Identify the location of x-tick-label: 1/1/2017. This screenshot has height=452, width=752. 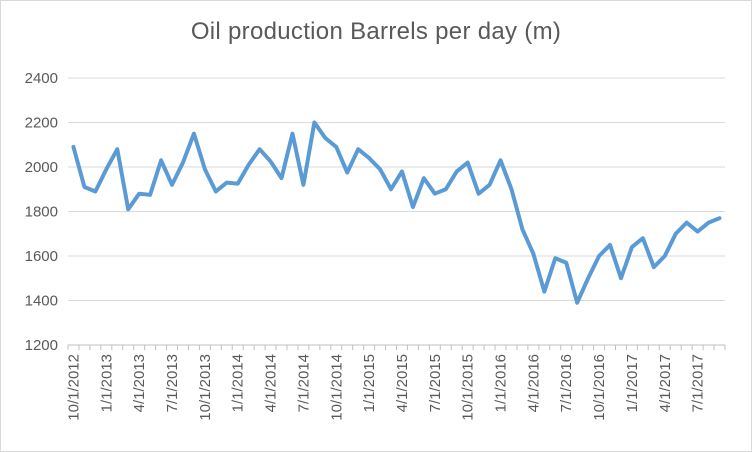
(632, 383).